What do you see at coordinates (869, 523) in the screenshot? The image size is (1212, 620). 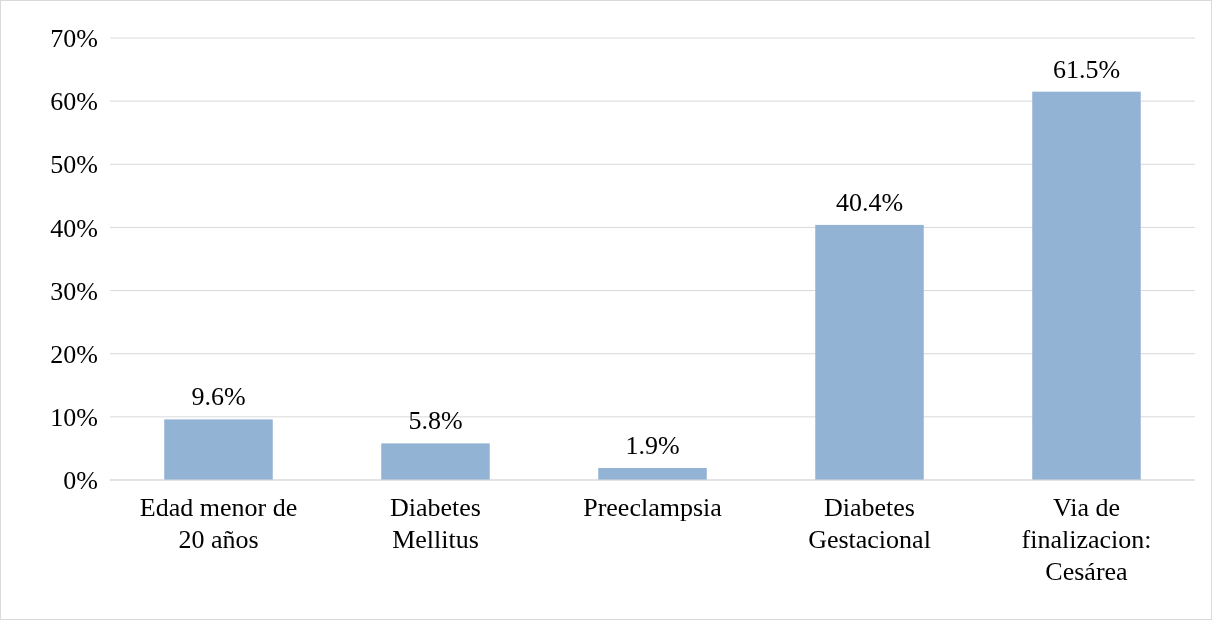 I see `x-tick-label: Diabetes Gestacional` at bounding box center [869, 523].